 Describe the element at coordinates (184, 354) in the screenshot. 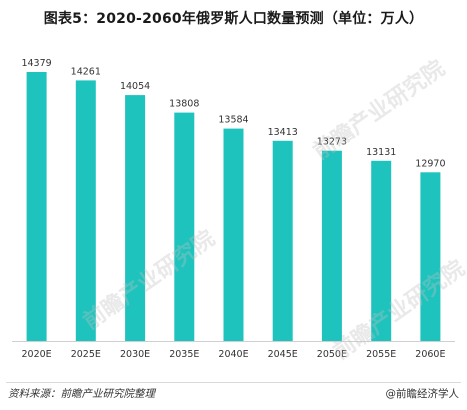

I see `x-tick-label-2035E: 2035E` at that location.